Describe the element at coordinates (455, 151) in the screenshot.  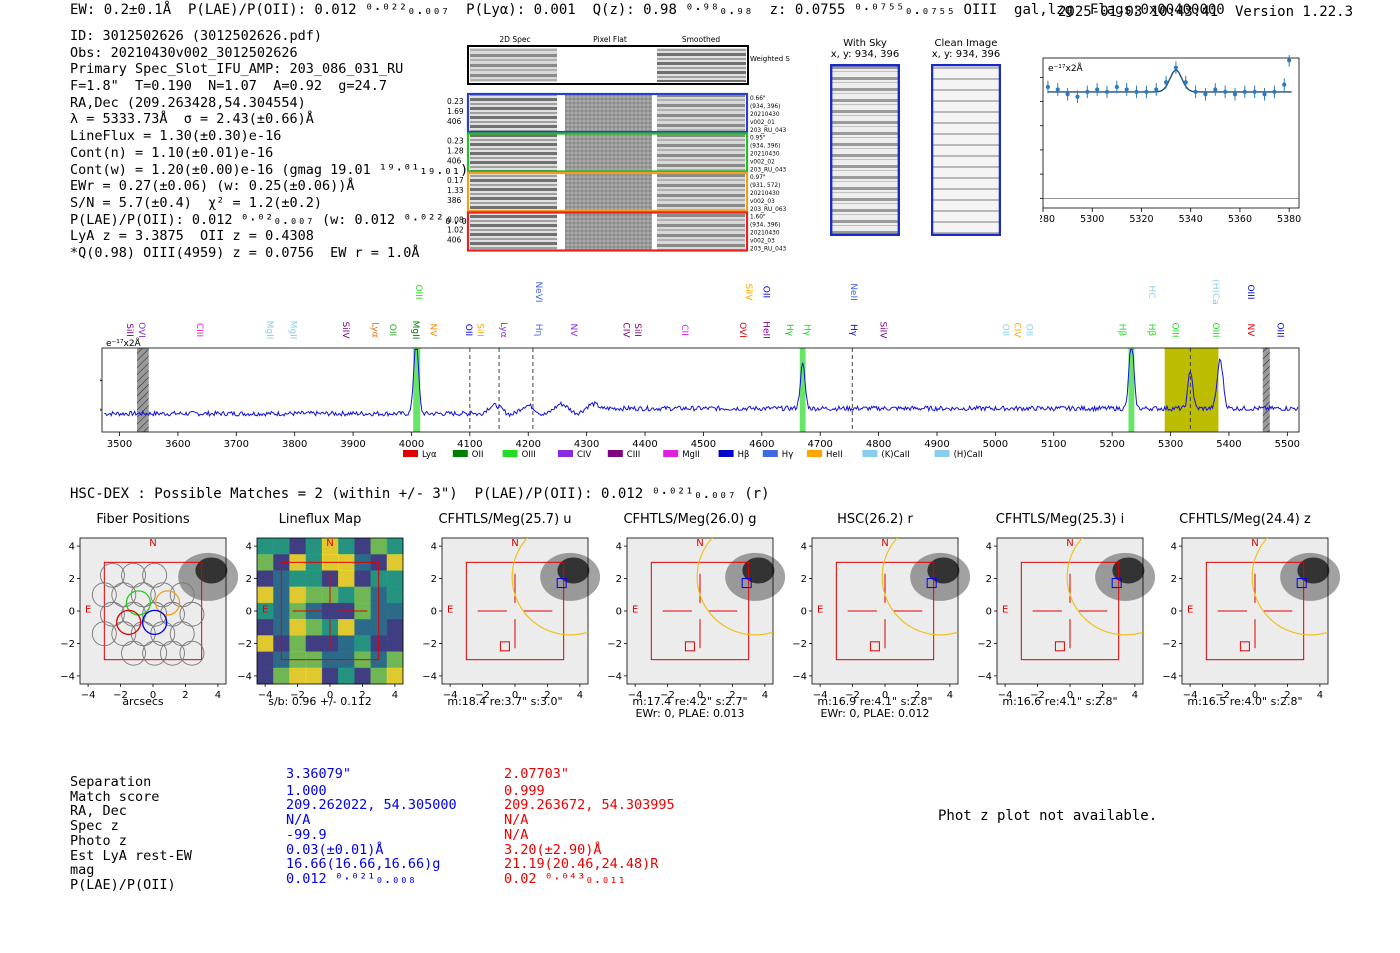
I see `spec2d-row-left-stat: 1.28` at that location.